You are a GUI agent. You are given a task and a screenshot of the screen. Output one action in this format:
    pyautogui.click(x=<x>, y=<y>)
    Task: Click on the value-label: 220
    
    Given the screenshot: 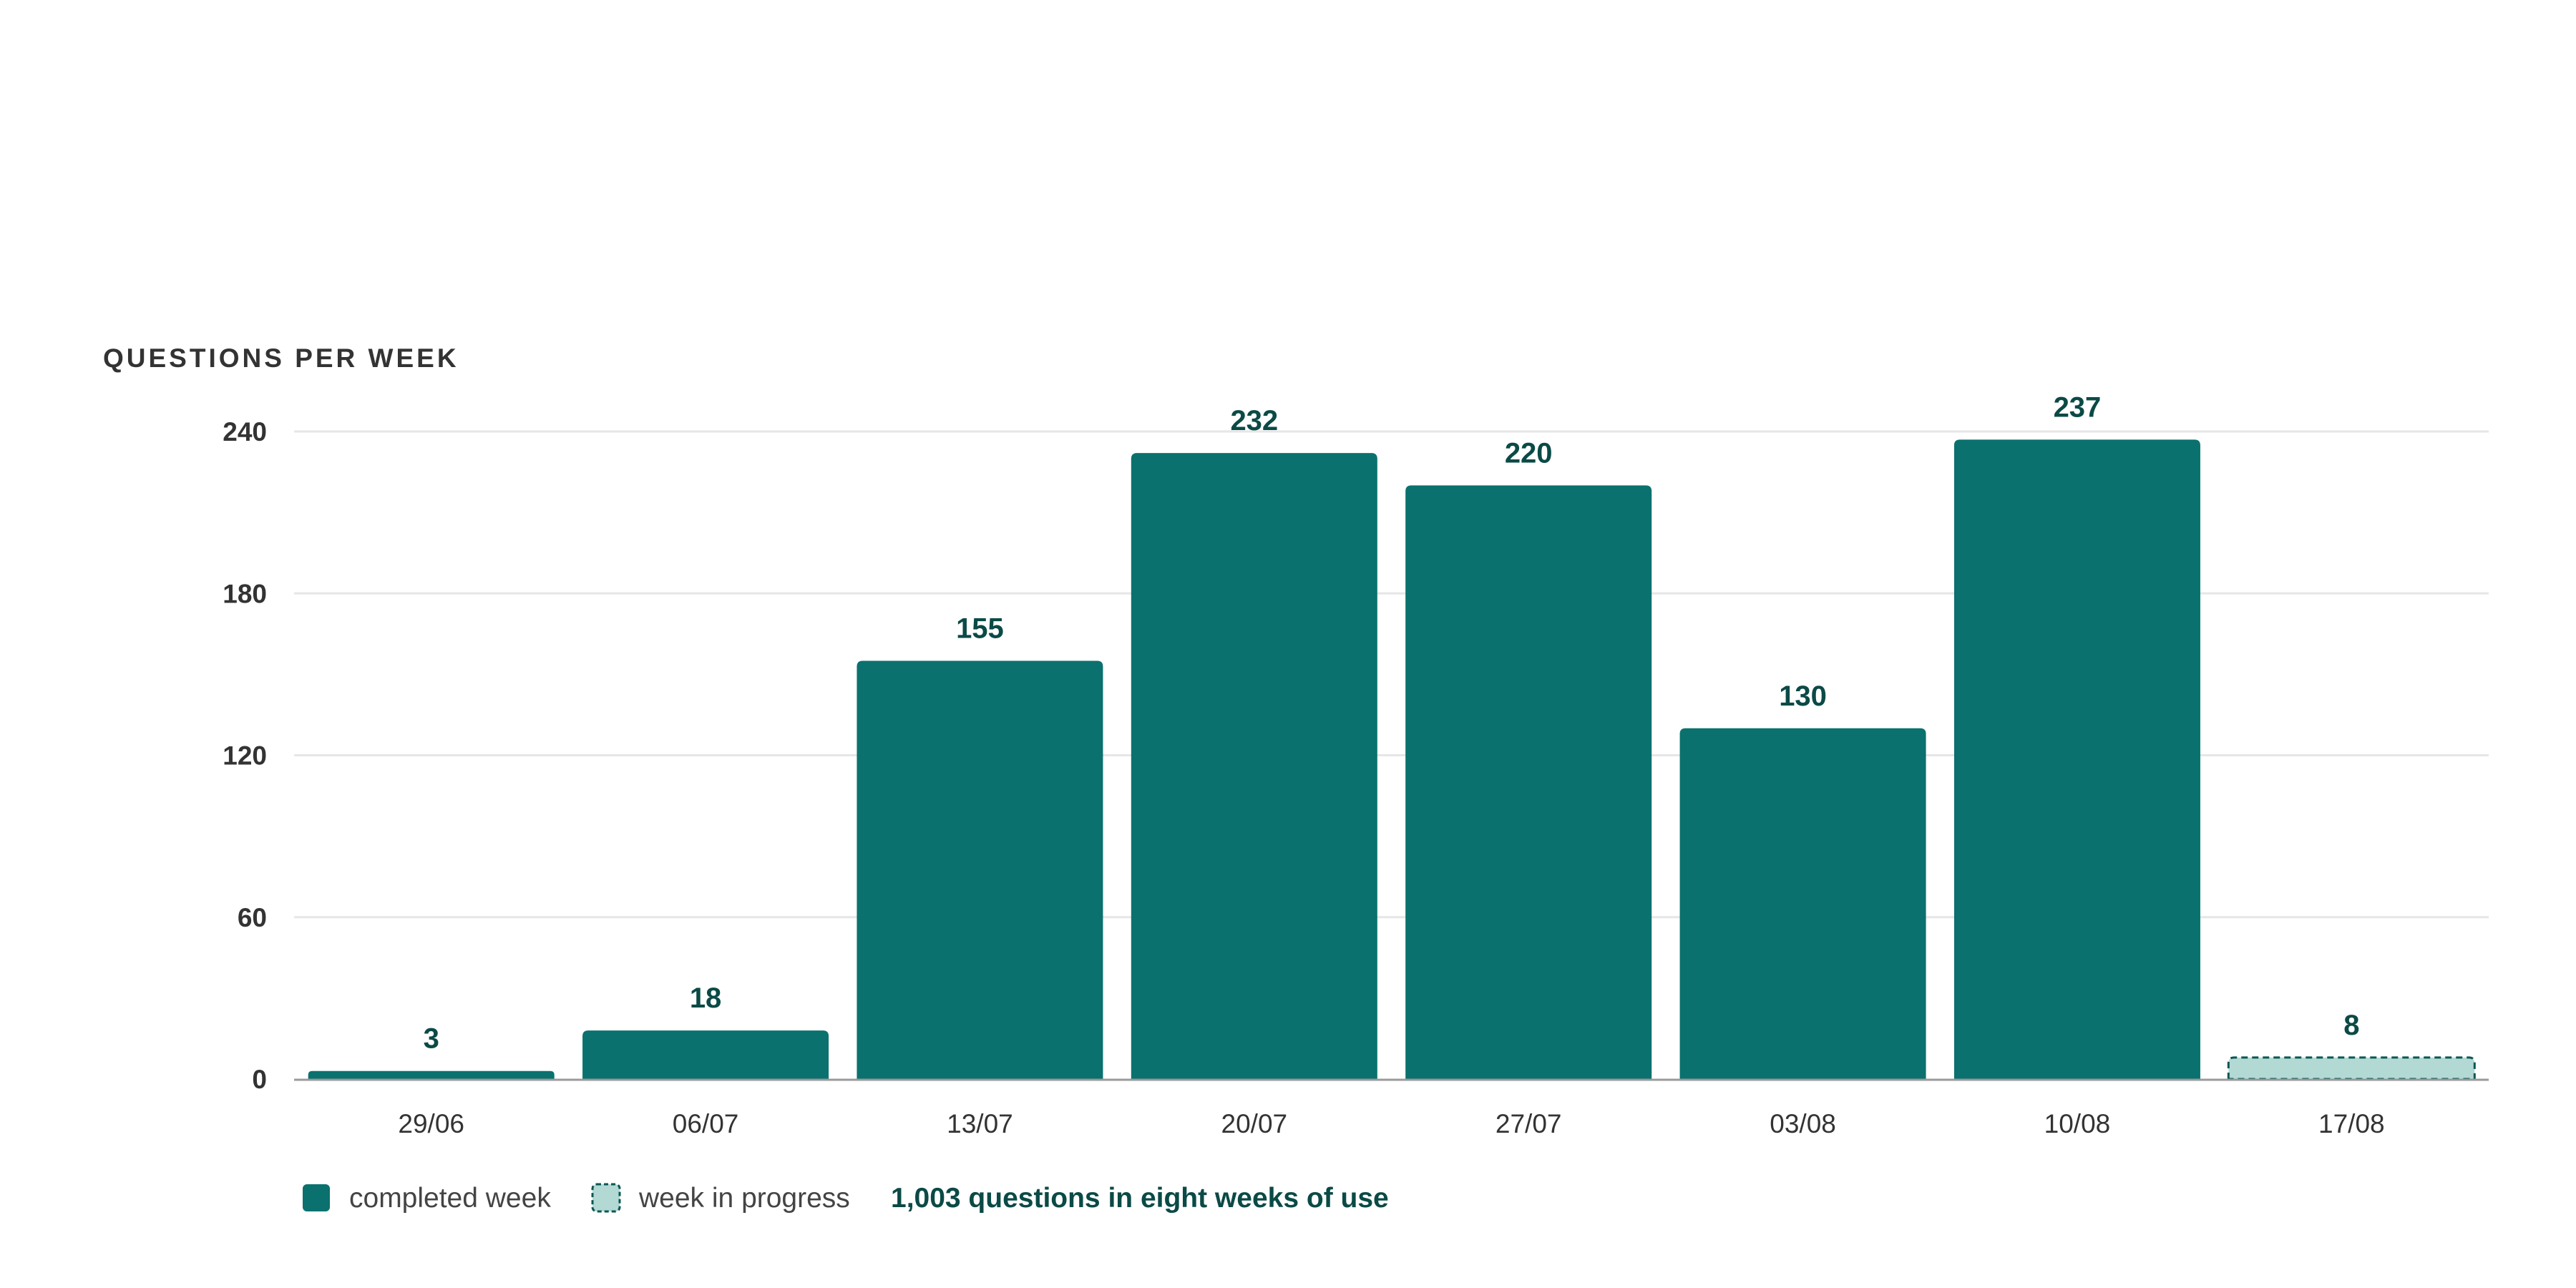 What is the action you would take?
    pyautogui.click(x=1529, y=453)
    